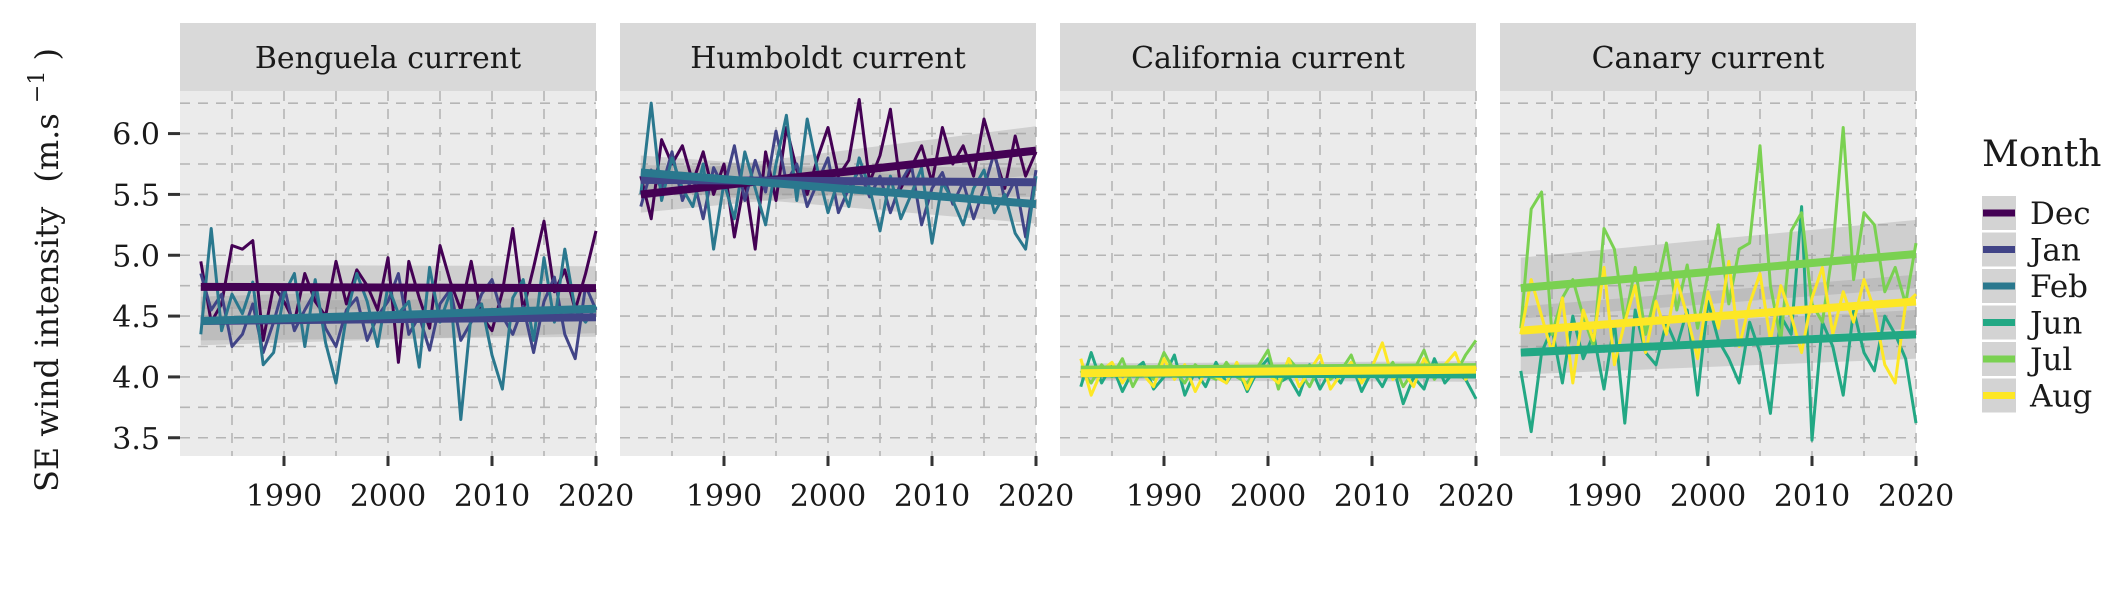 The image size is (2125, 590). What do you see at coordinates (2049, 360) in the screenshot?
I see `legend-label: Jul` at bounding box center [2049, 360].